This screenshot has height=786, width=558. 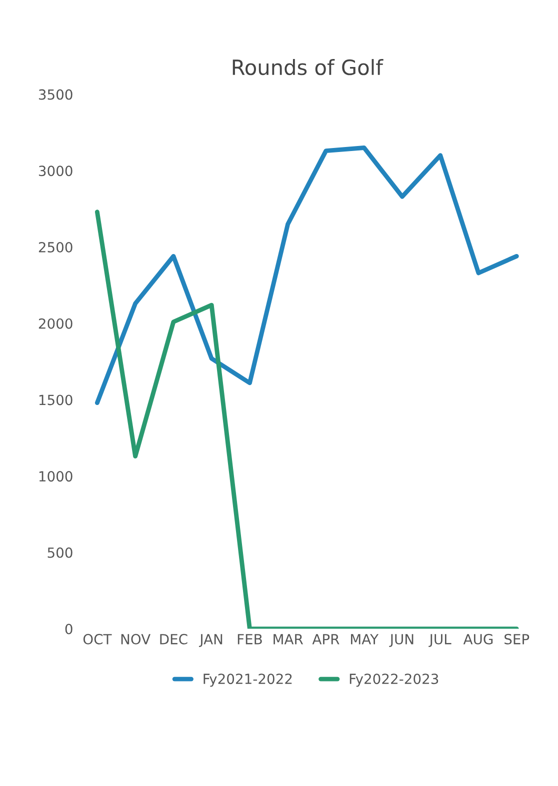 What do you see at coordinates (401, 640) in the screenshot?
I see `x-tick-label: JUN` at bounding box center [401, 640].